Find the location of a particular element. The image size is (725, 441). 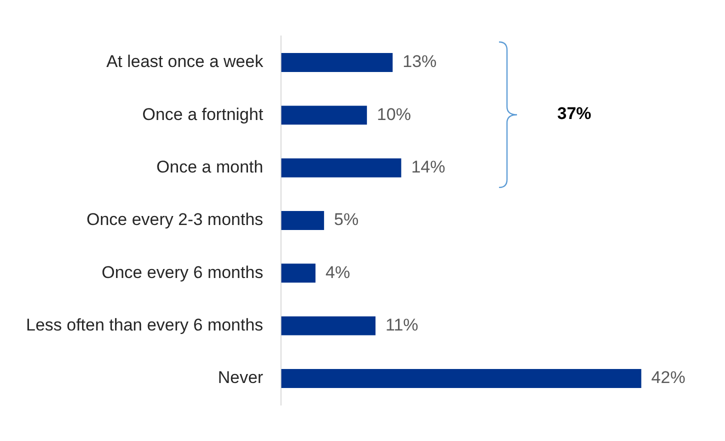

data-label: 11% is located at coordinates (402, 325).